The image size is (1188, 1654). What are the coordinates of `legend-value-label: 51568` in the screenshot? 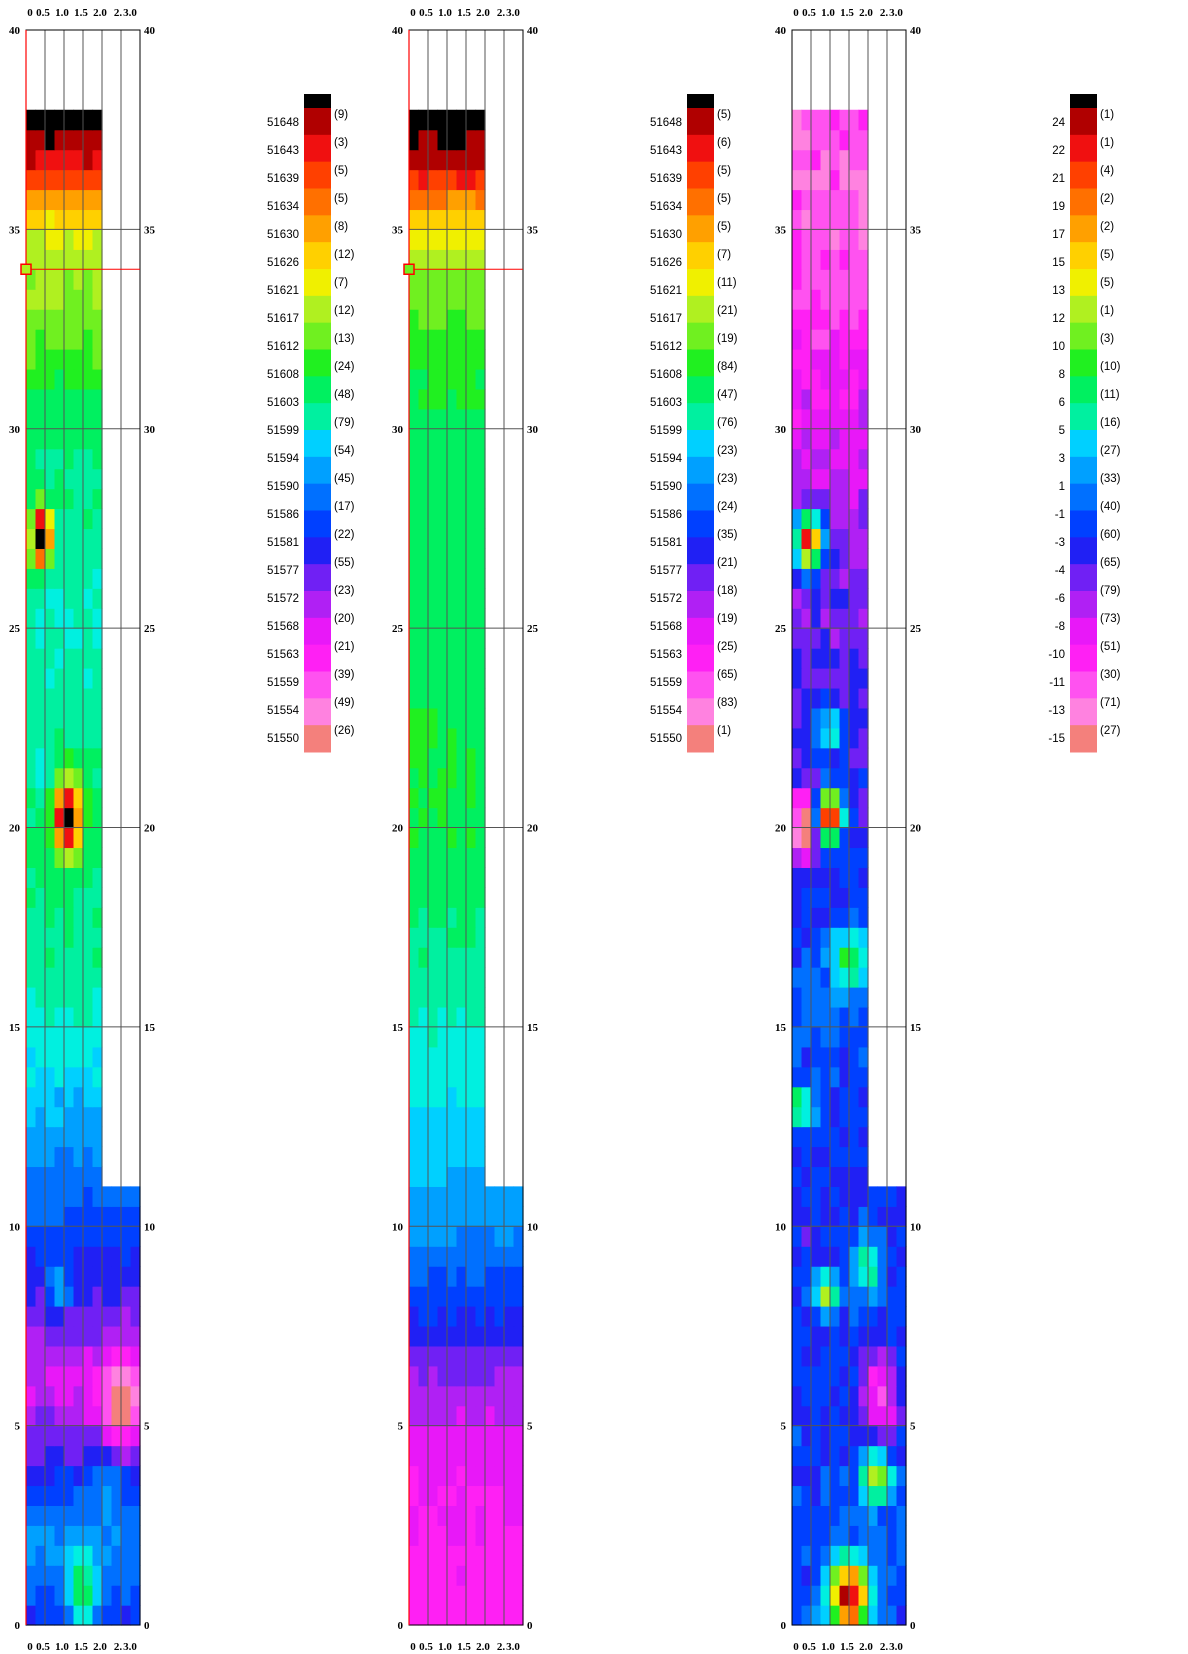 It's located at (666, 627).